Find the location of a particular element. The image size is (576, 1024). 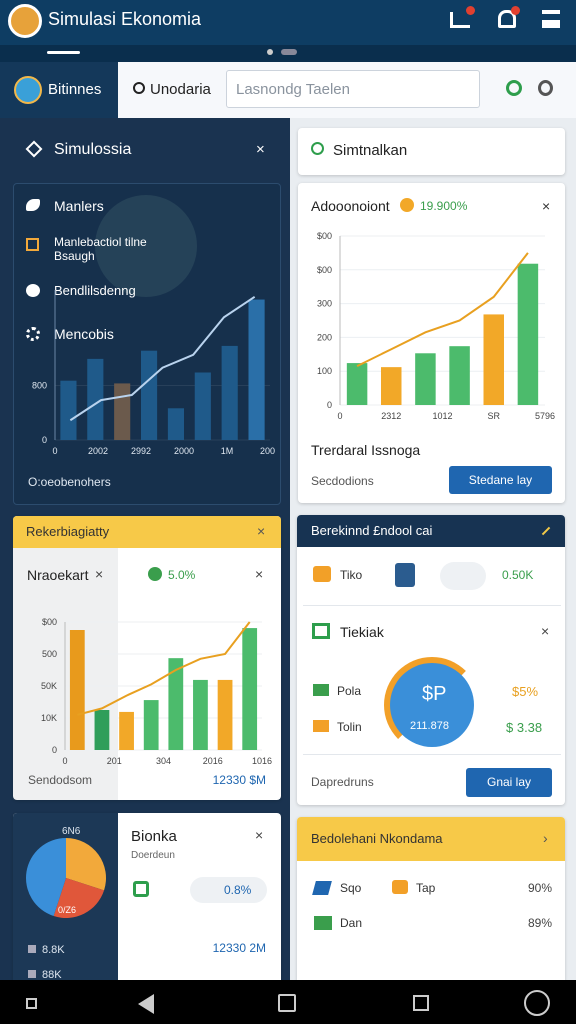

x-tick-label: 201 is located at coordinates (114, 761).